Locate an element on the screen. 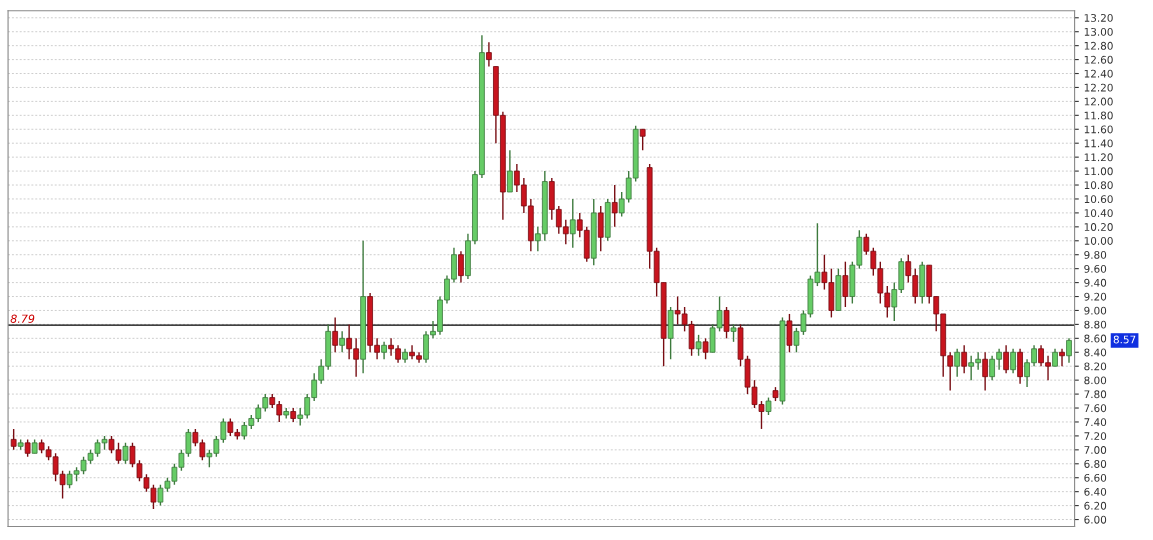 The image size is (1153, 540). y-tick-label: 8.40 is located at coordinates (1095, 352).